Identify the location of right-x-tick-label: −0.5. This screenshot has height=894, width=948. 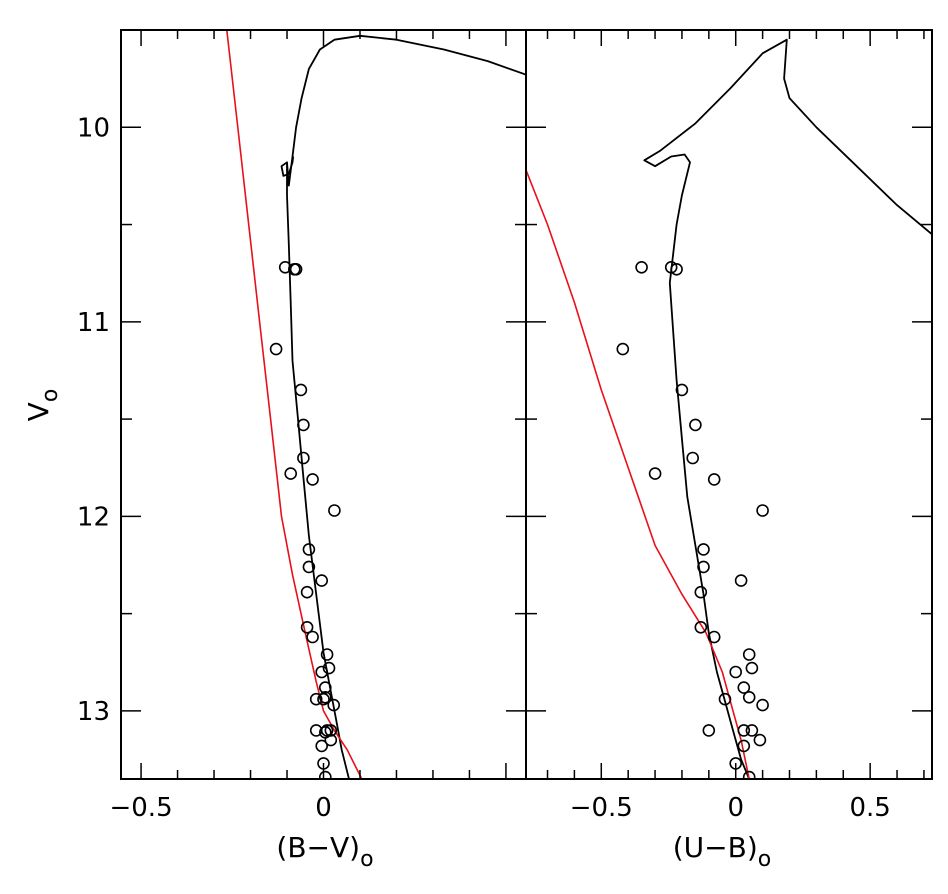
(601, 808).